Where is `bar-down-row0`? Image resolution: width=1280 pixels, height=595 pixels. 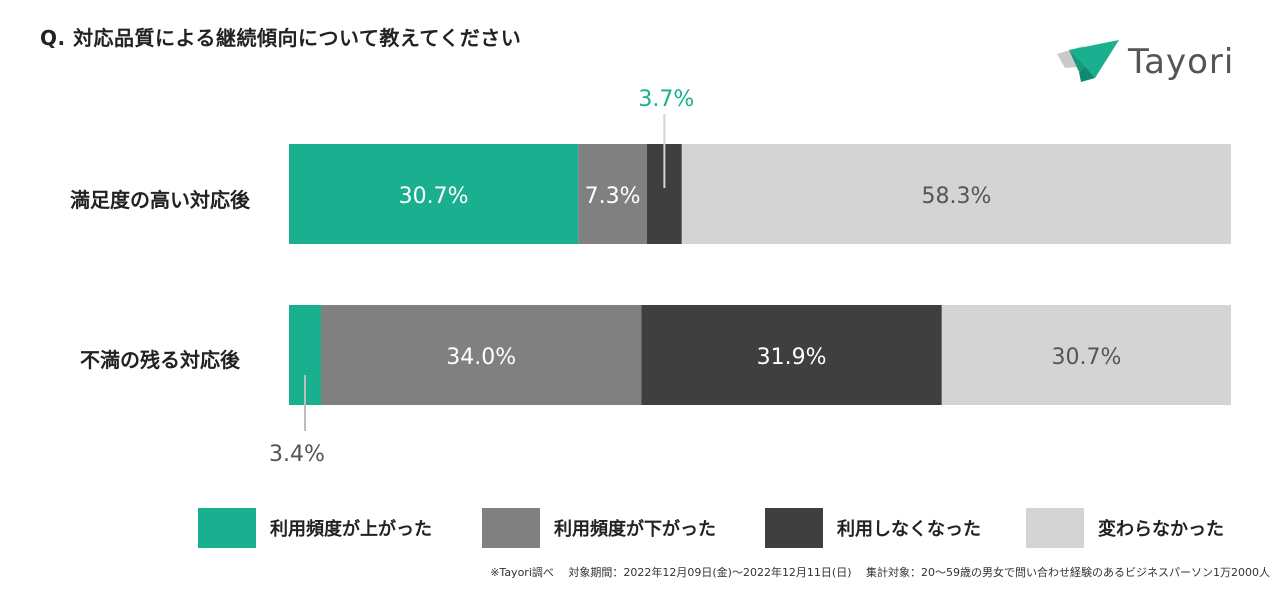
bar-down-row0 is located at coordinates (612, 194).